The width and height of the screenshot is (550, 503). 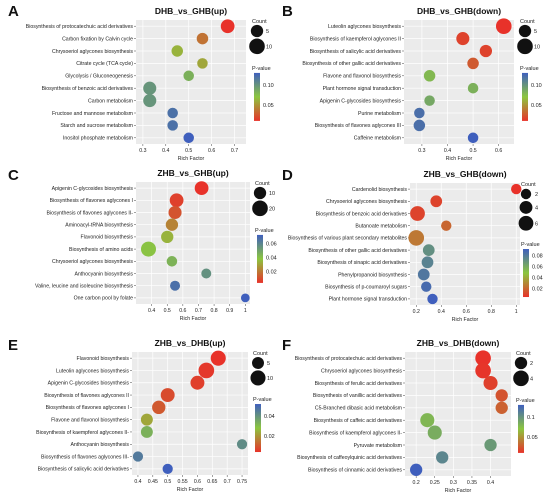 What do you see at coordinates (110, 101) in the screenshot?
I see `category-label: Carbon metabolism` at bounding box center [110, 101].